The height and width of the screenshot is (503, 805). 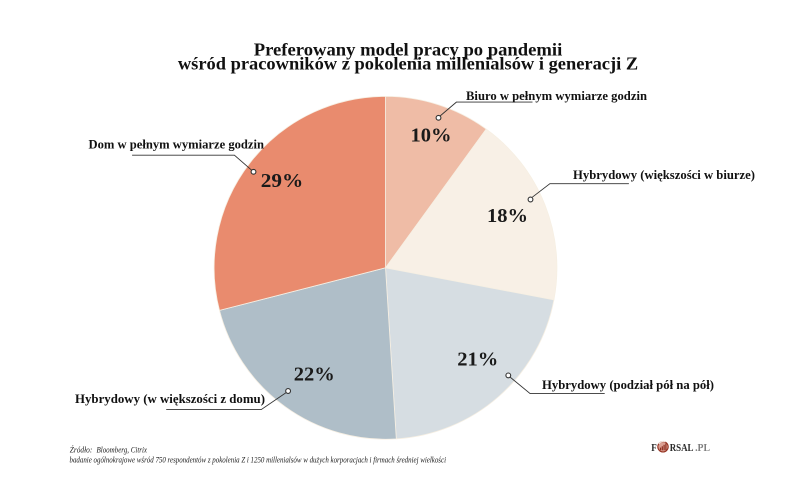 What do you see at coordinates (177, 145) in the screenshot?
I see `svg-text: Dom w pełnym wymiarze godzin` at bounding box center [177, 145].